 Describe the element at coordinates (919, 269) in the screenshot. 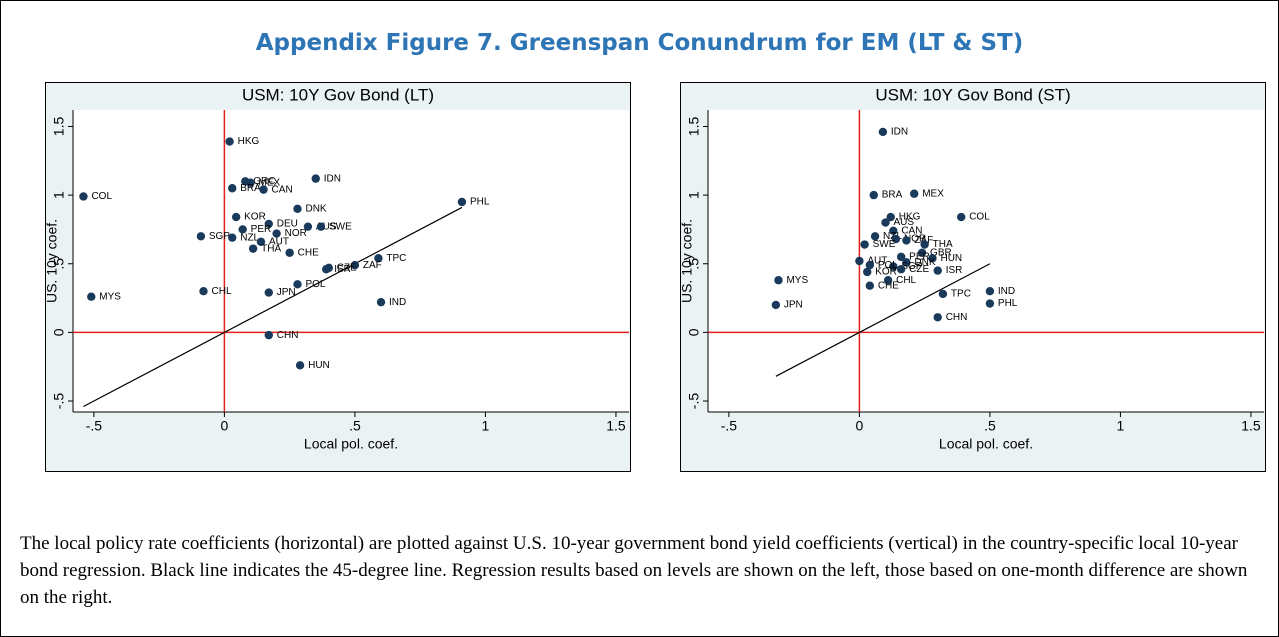

I see `point-label: CZE` at that location.